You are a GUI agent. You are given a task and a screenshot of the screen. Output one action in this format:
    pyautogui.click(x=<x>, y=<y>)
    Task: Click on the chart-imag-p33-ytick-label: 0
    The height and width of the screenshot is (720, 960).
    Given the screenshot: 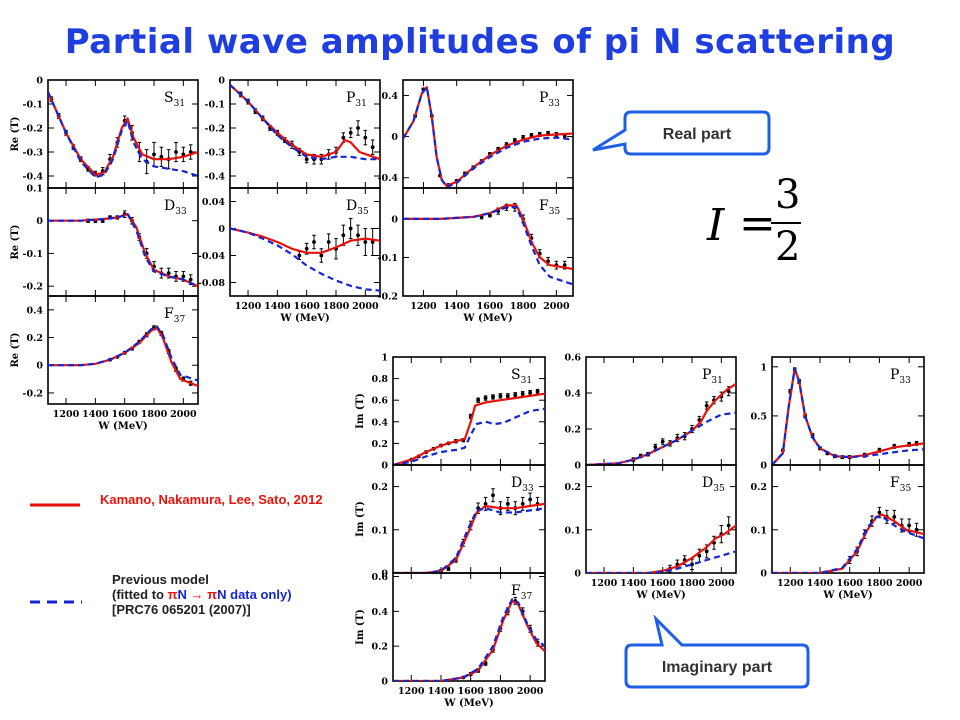 What is the action you would take?
    pyautogui.click(x=763, y=466)
    